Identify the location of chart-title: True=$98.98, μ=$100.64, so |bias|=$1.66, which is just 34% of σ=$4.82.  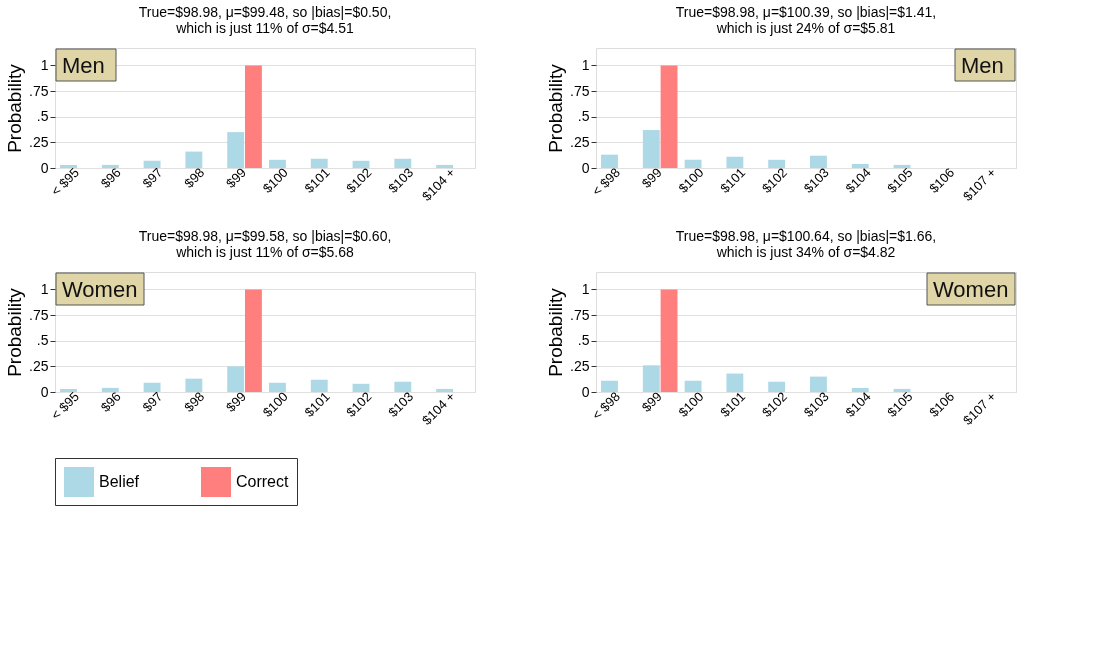
(806, 244).